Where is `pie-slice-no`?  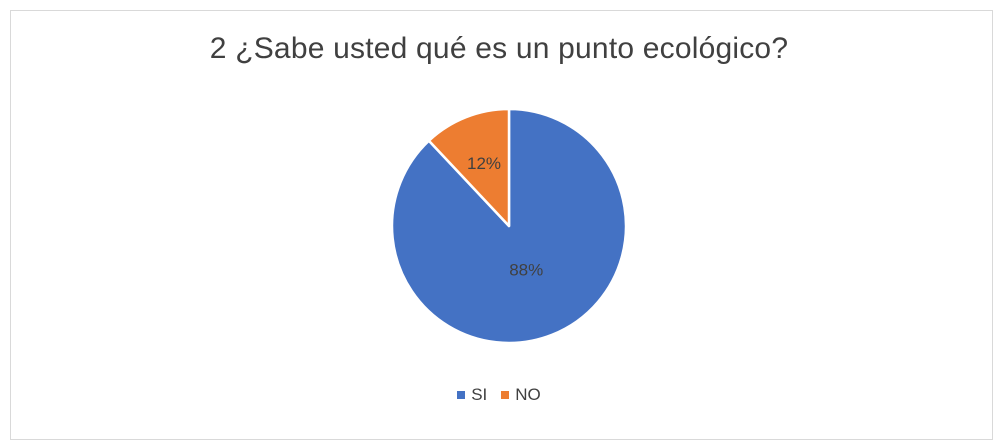
pie-slice-no is located at coordinates (469, 167).